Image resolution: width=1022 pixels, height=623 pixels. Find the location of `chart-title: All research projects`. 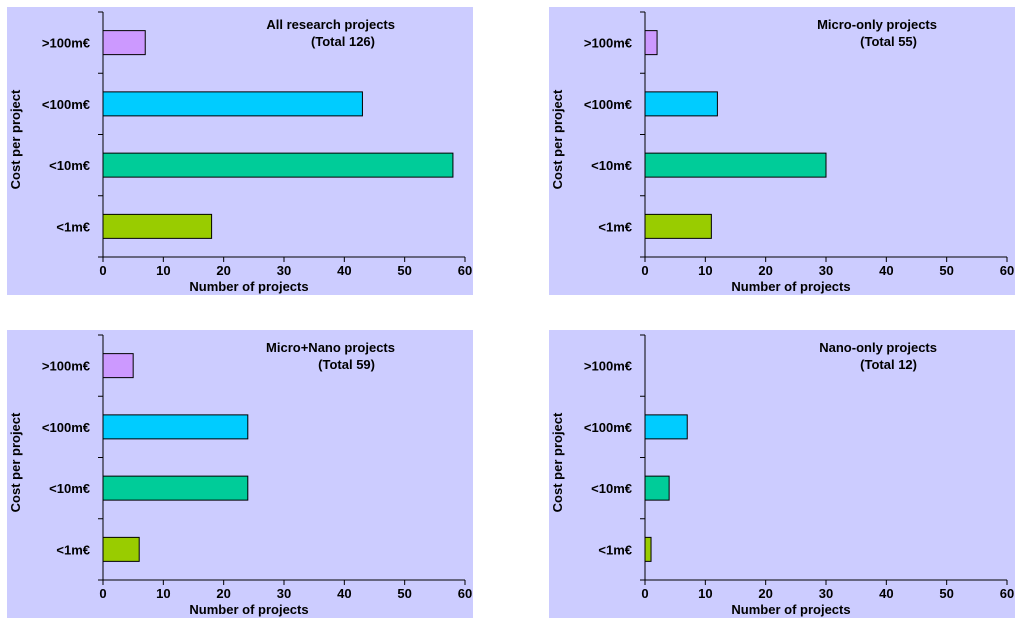

chart-title: All research projects is located at coordinates (330, 24).